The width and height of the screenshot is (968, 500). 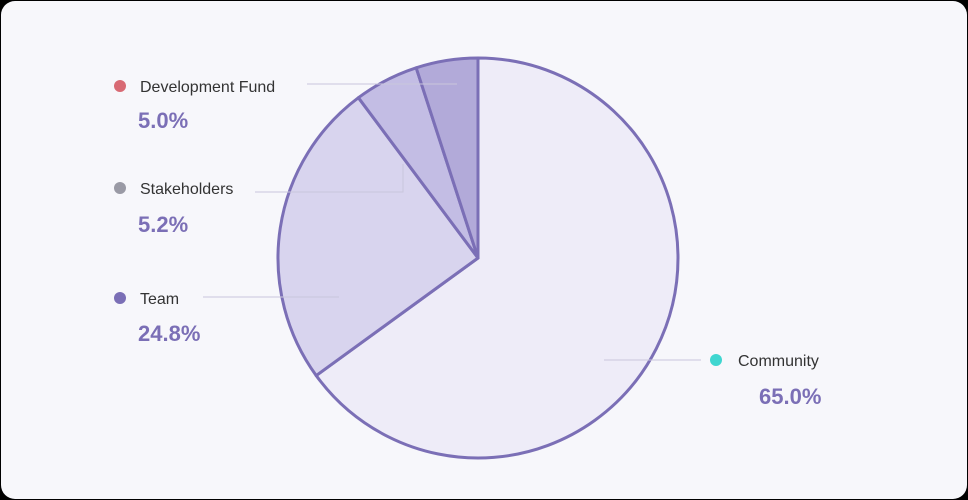 What do you see at coordinates (120, 298) in the screenshot?
I see `legend-dot-team` at bounding box center [120, 298].